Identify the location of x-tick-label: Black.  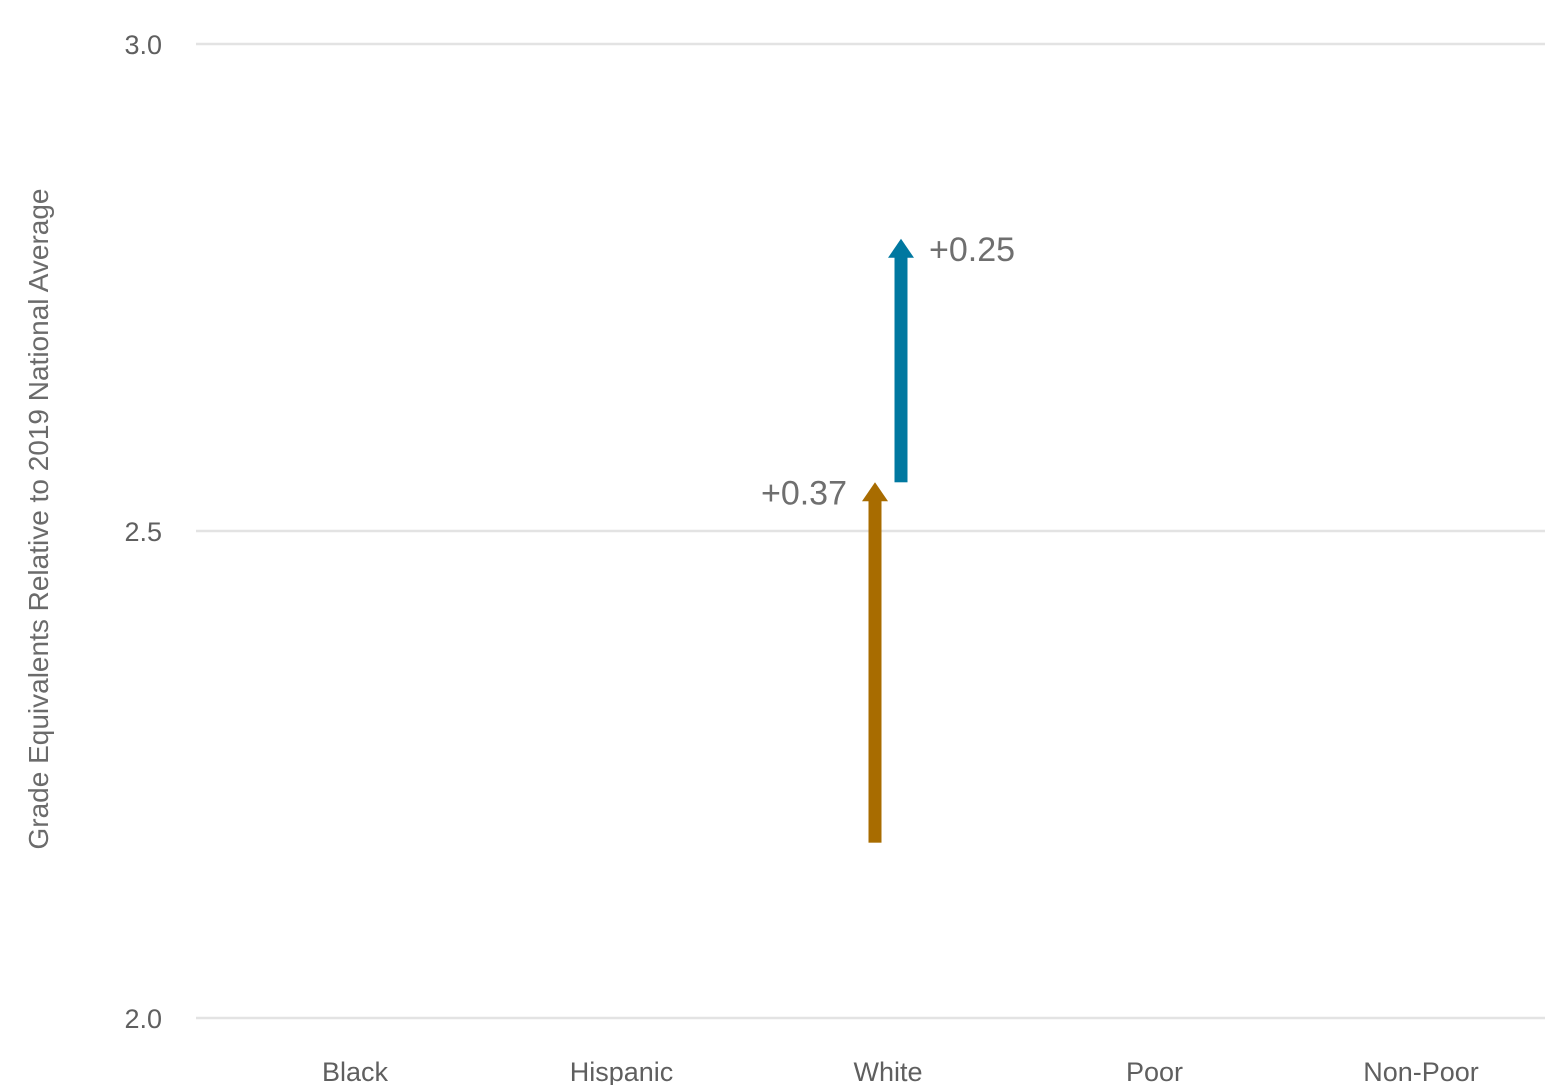
(355, 1071).